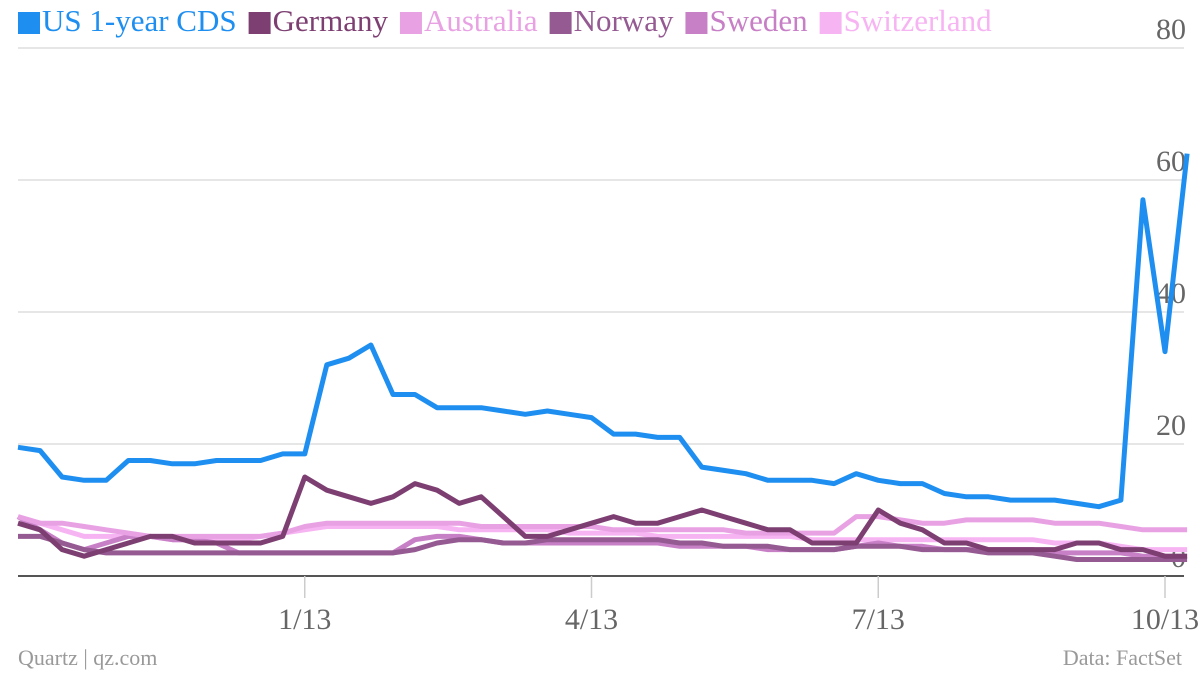 This screenshot has height=676, width=1200. What do you see at coordinates (624, 20) in the screenshot?
I see `legend-label: Norway` at bounding box center [624, 20].